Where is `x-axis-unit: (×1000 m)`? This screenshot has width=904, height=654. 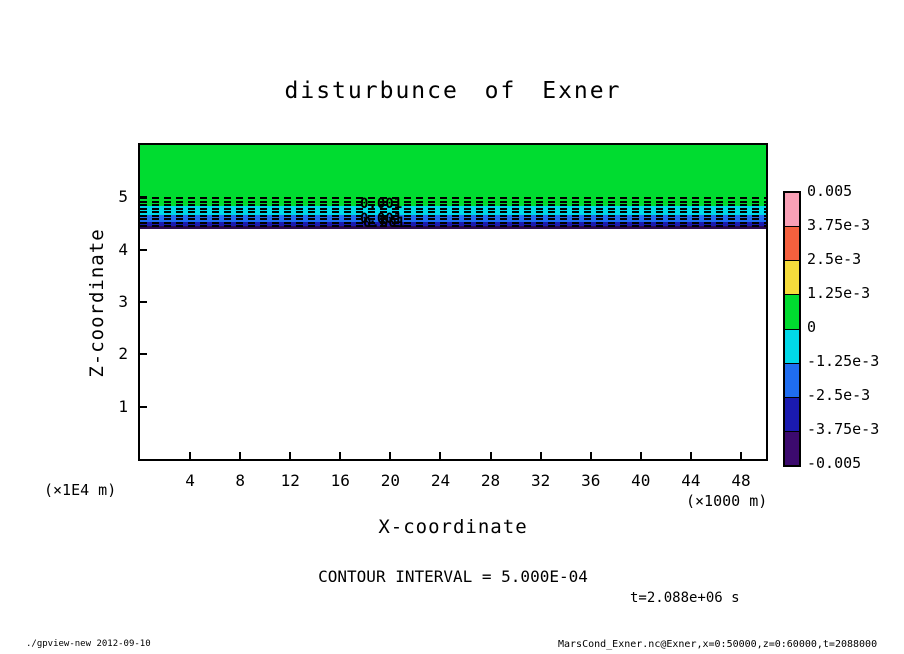
x-axis-unit: (×1000 m) is located at coordinates (727, 501).